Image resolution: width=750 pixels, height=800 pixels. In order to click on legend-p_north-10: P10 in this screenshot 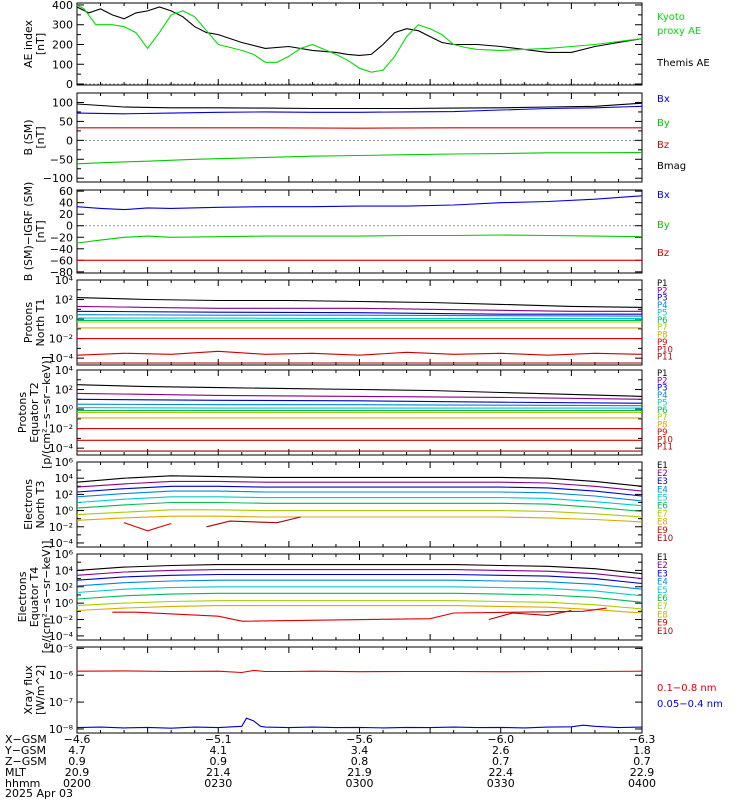, I will do `click(665, 350)`.